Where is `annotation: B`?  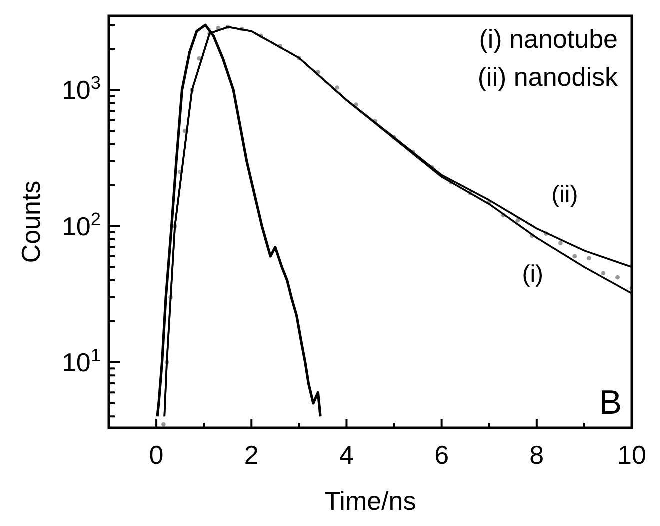 annotation: B is located at coordinates (610, 403).